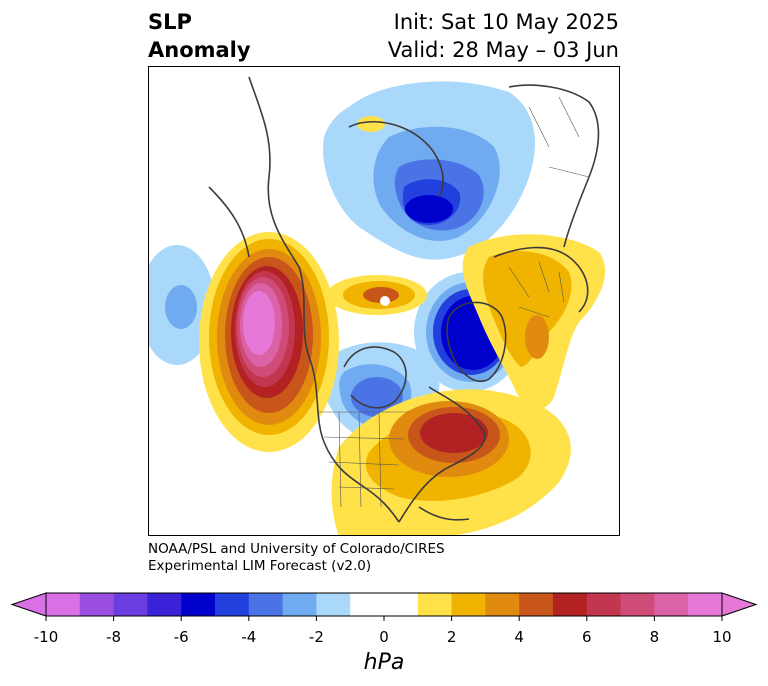 This screenshot has height=686, width=768. What do you see at coordinates (375, 377) in the screenshot?
I see `hudson-bay-coast` at bounding box center [375, 377].